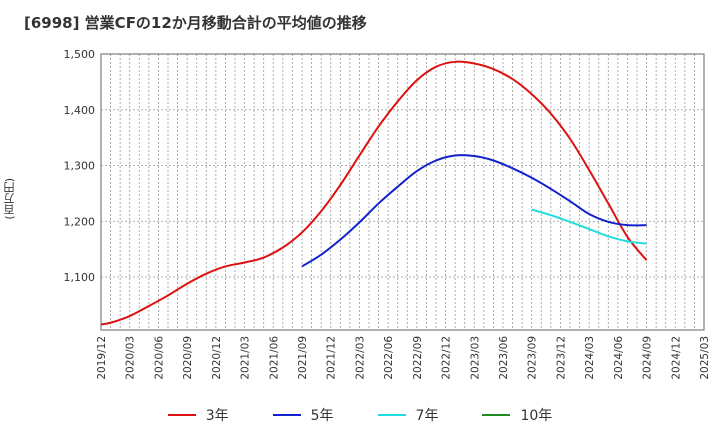 This screenshot has width=720, height=440. What do you see at coordinates (80, 110) in the screenshot?
I see `y-tick-label: 1,400` at bounding box center [80, 110].